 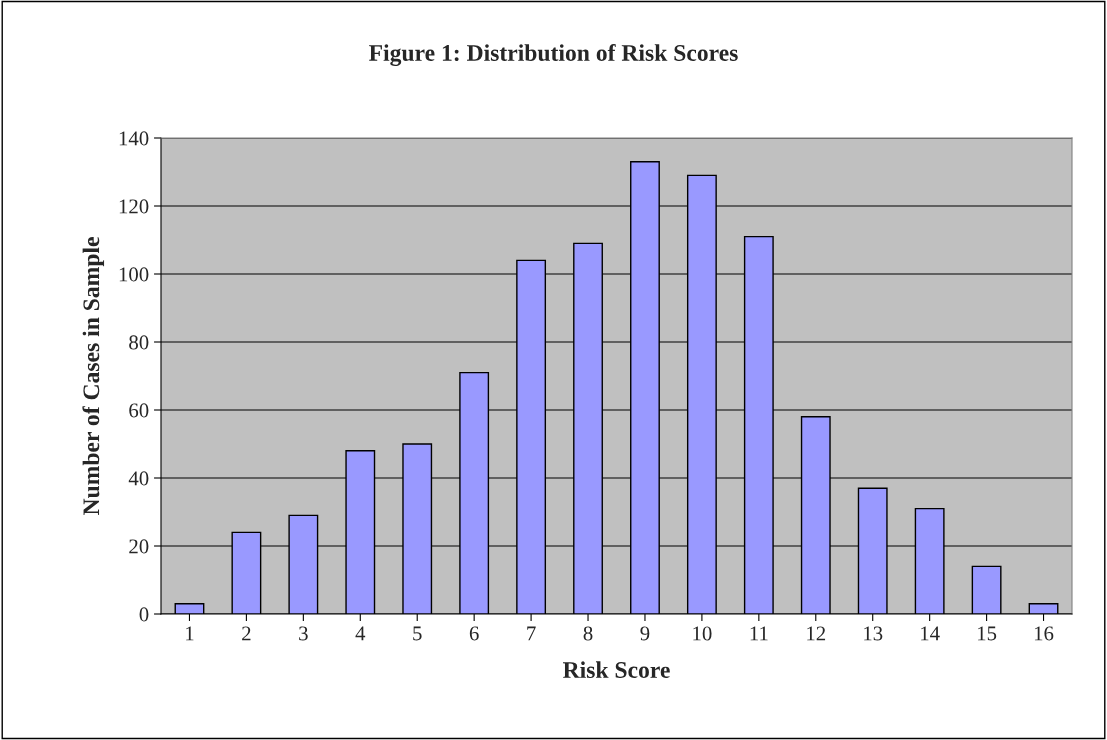 I want to click on y-tick-label: 100, so click(x=134, y=274).